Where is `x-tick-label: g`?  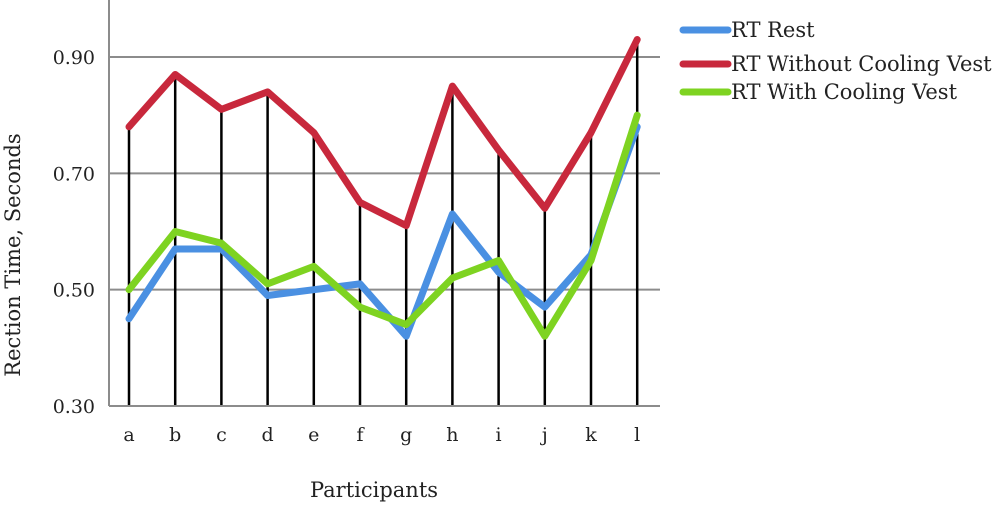
x-tick-label: g is located at coordinates (406, 435).